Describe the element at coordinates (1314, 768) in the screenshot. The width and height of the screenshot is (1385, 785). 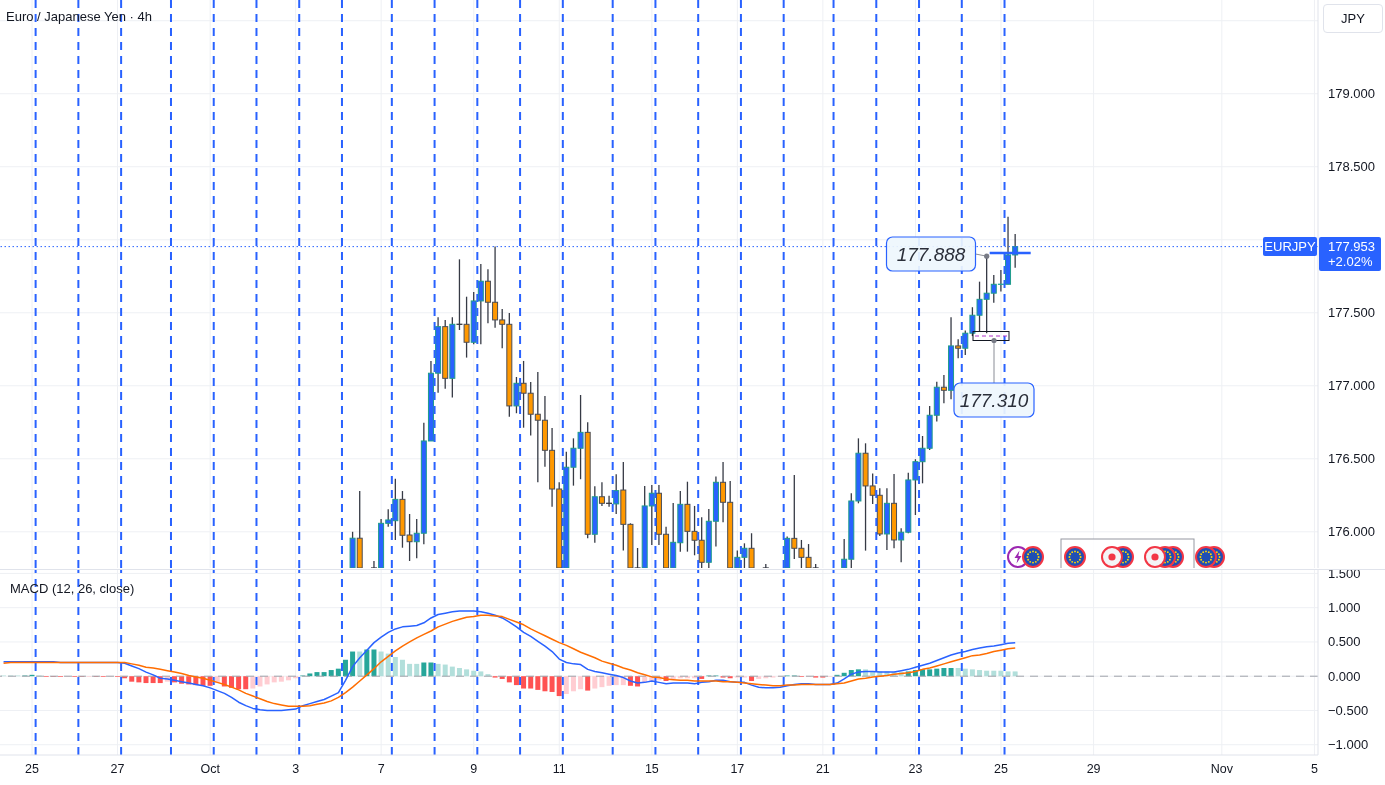
I see `x-tick-label: 5` at that location.